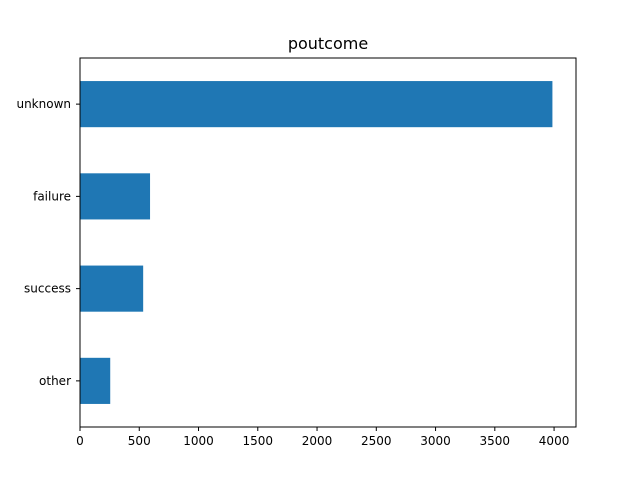  What do you see at coordinates (328, 43) in the screenshot?
I see `chart-title: poutcome` at bounding box center [328, 43].